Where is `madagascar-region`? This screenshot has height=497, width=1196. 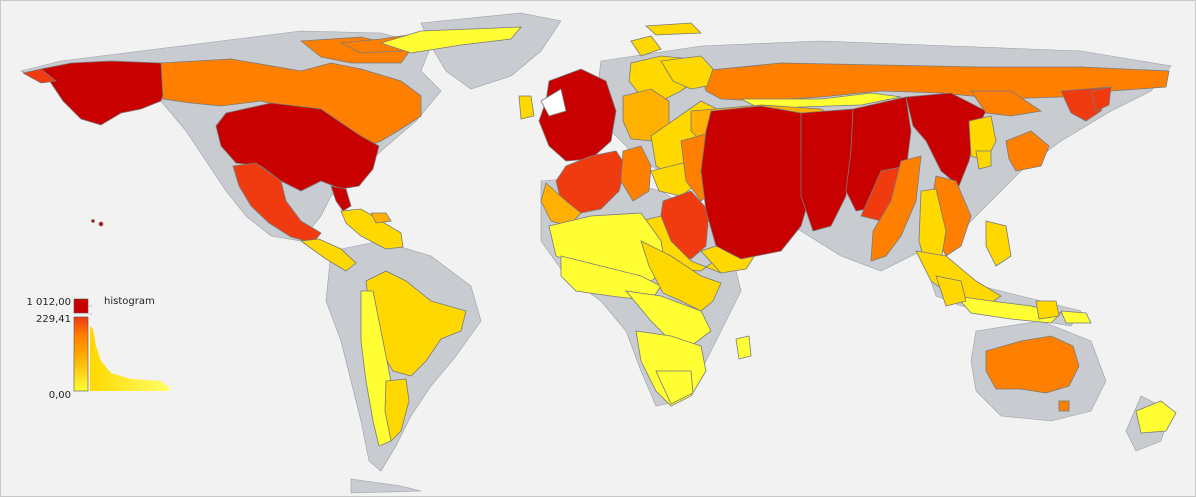 madagascar-region is located at coordinates (743, 347).